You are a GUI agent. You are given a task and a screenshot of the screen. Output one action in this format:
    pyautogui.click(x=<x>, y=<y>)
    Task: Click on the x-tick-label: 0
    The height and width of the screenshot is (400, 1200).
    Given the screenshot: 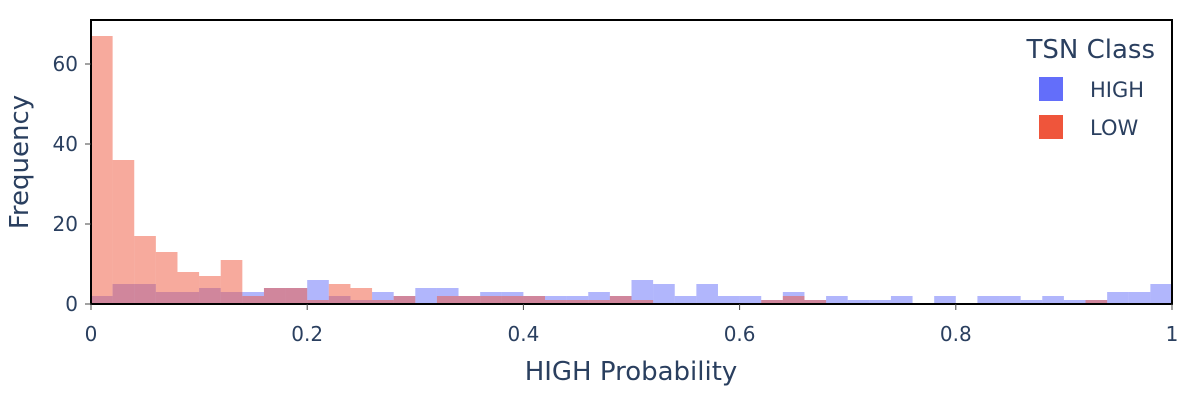 What is the action you would take?
    pyautogui.click(x=91, y=334)
    